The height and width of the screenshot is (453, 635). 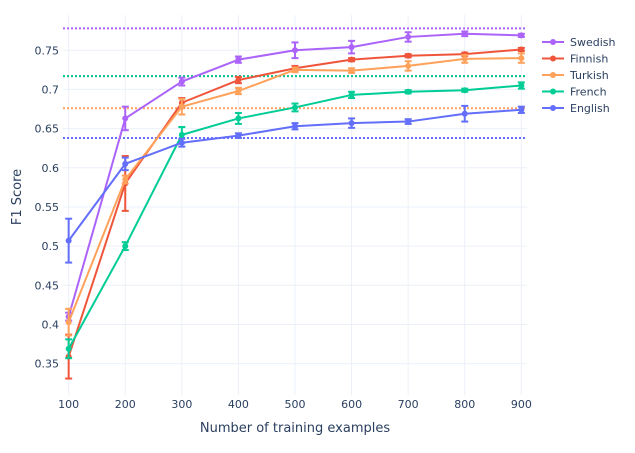 What do you see at coordinates (589, 59) in the screenshot?
I see `legend-label: Finnish` at bounding box center [589, 59].